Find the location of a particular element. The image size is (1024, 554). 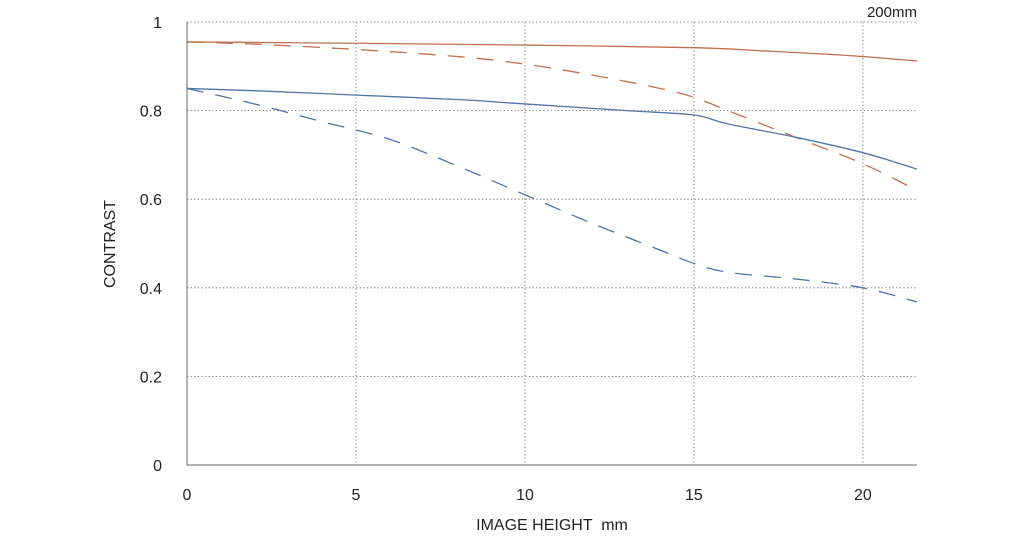

y-tick-label: 0.4 is located at coordinates (151, 289).